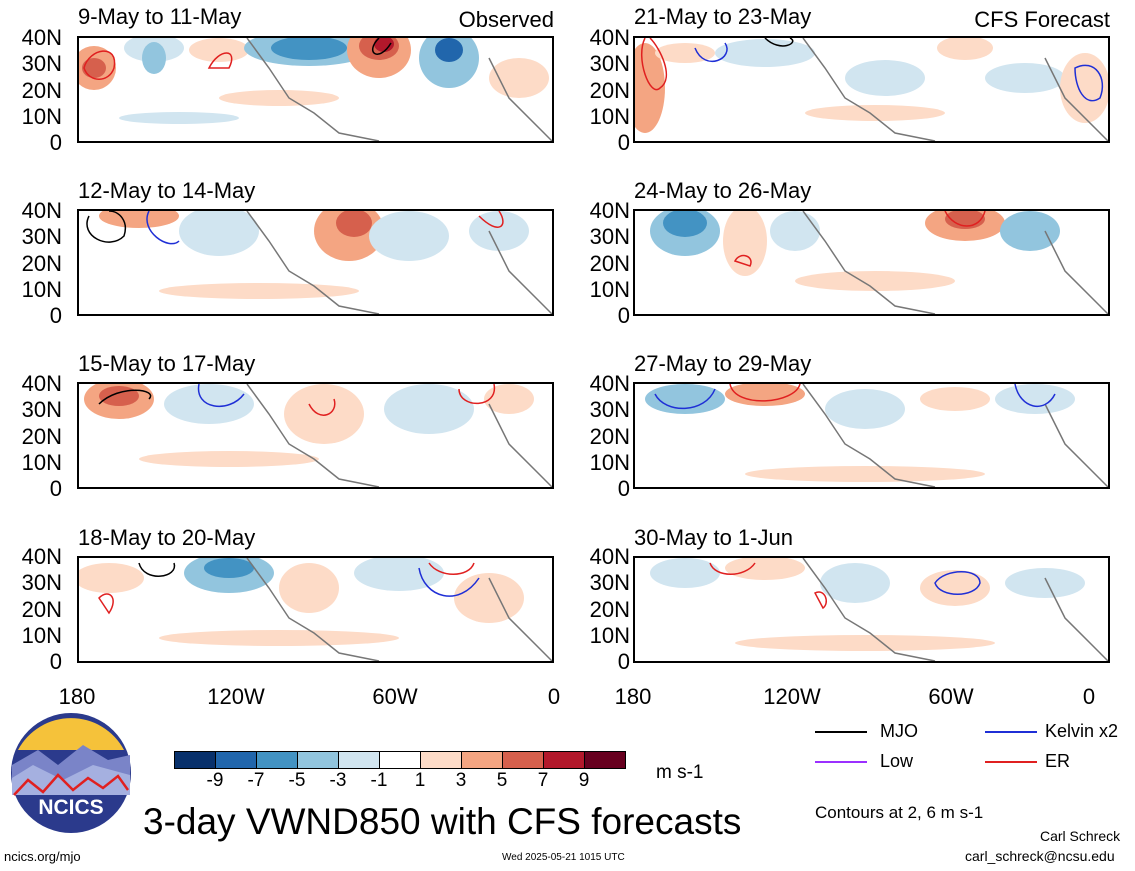 This screenshot has width=1135, height=871. I want to click on colorbar-label: 7, so click(543, 780).